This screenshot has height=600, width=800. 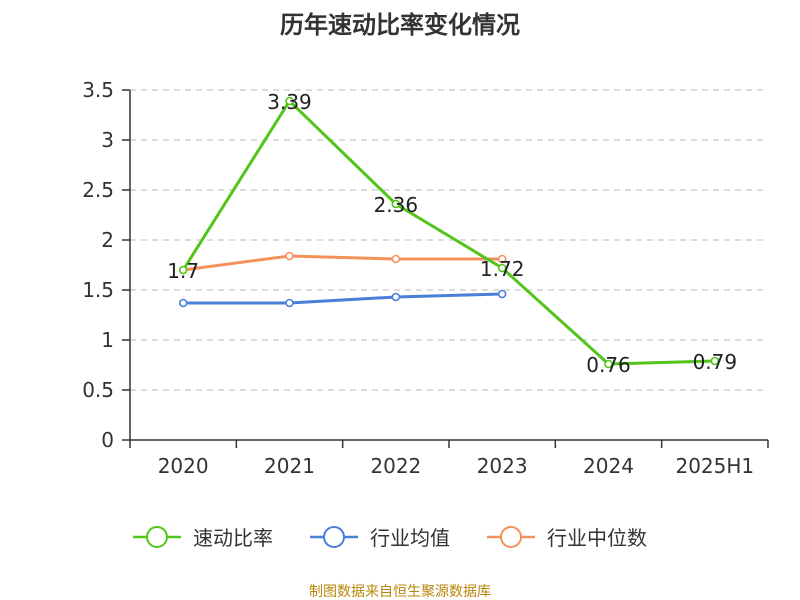 What do you see at coordinates (107, 240) in the screenshot?
I see `y-tick-label: 2` at bounding box center [107, 240].